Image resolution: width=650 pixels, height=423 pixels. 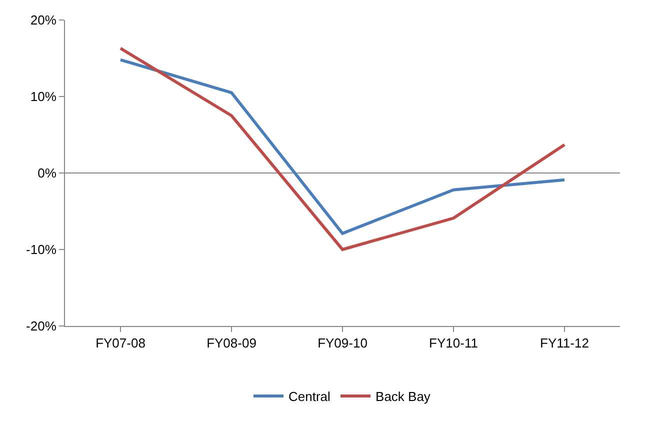 What do you see at coordinates (43, 96) in the screenshot?
I see `y-tick-label: 10%` at bounding box center [43, 96].